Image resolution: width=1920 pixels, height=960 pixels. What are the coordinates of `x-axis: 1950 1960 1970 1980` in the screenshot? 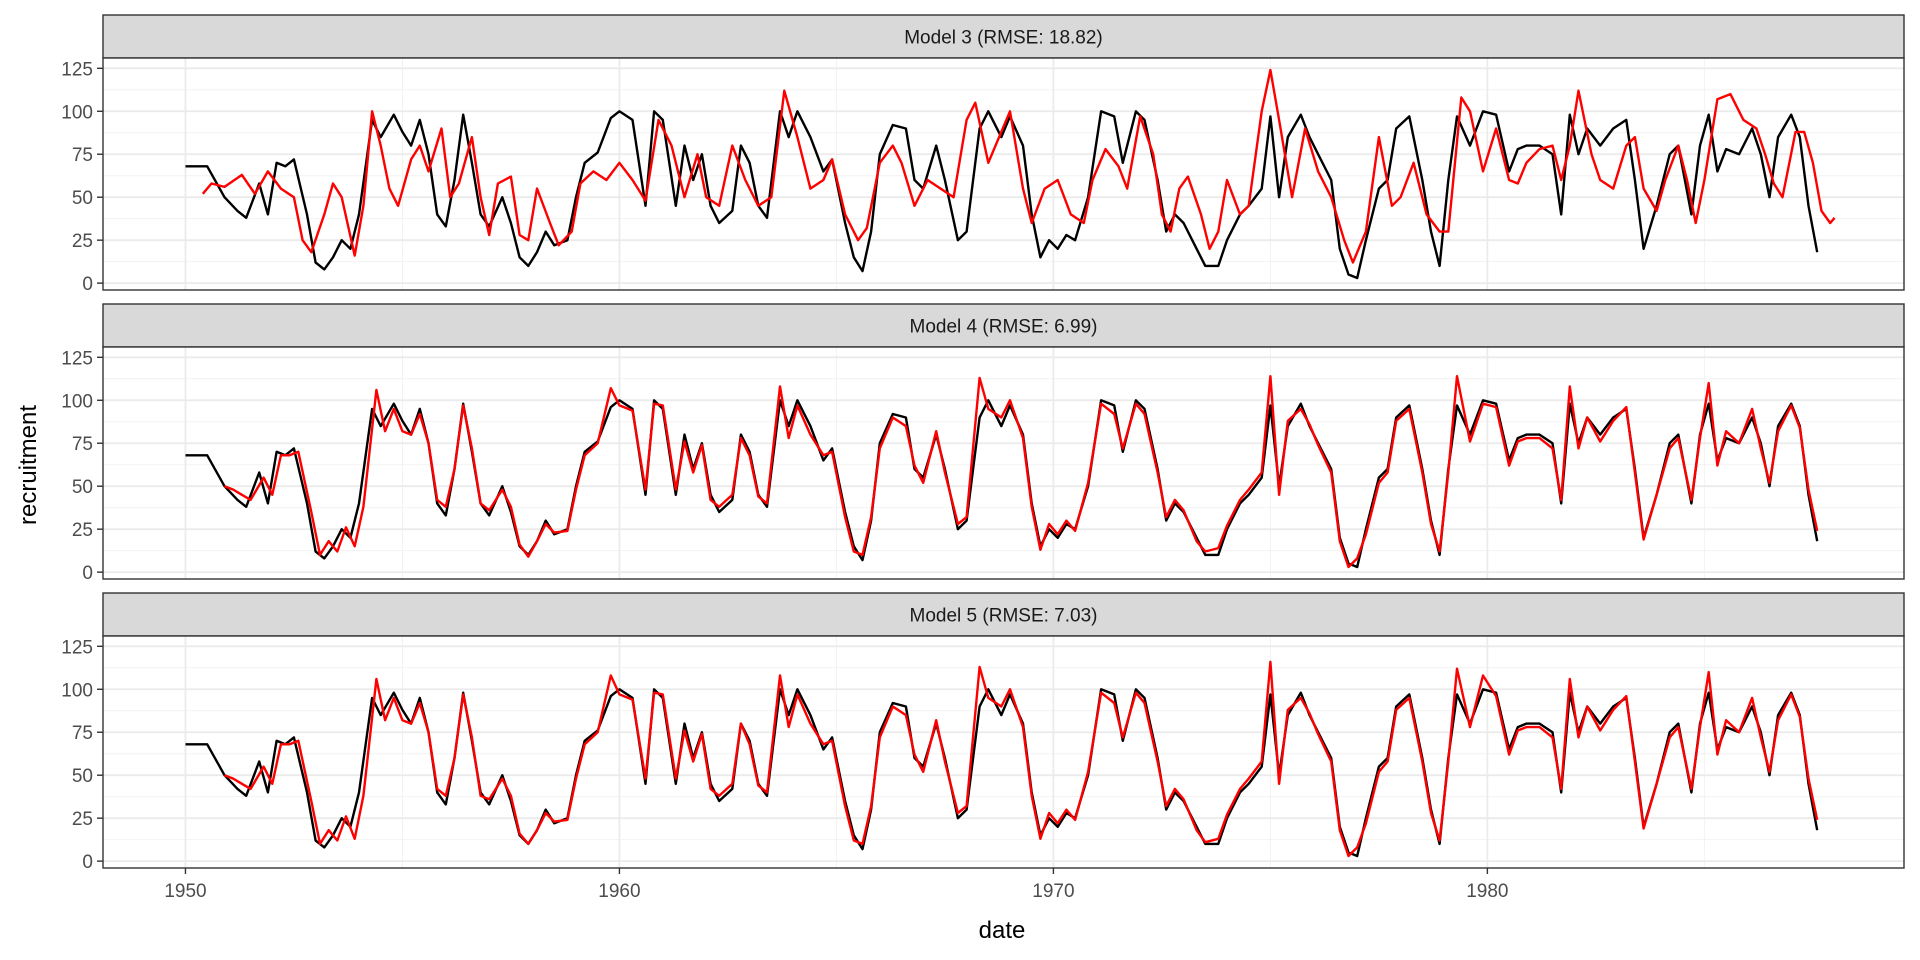 It's located at (836, 885).